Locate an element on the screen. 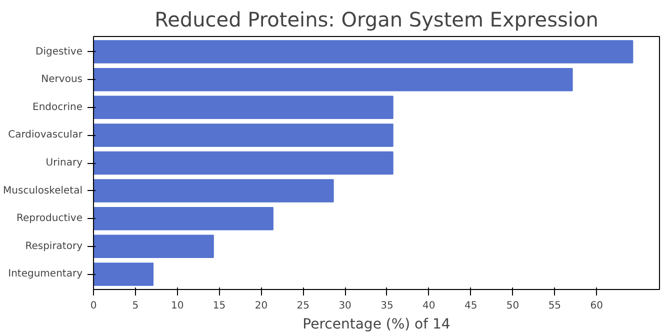 This screenshot has width=669, height=335. x-tick-label: 35 is located at coordinates (387, 306).